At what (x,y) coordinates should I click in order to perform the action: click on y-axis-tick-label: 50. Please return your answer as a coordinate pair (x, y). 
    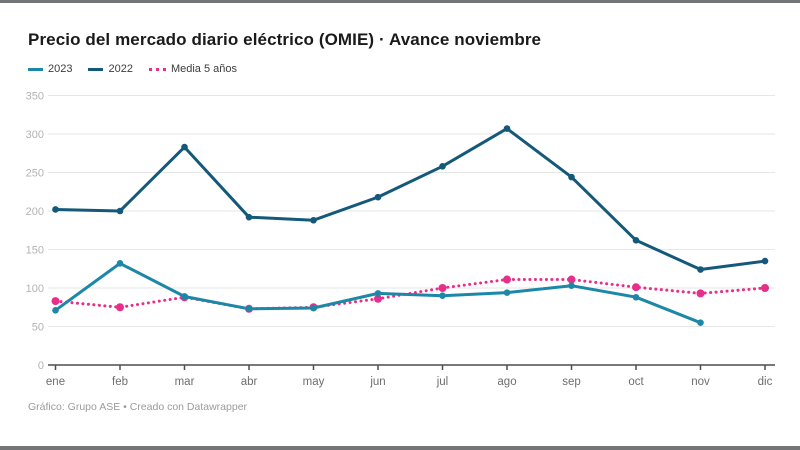
    Looking at the image, I should click on (38, 328).